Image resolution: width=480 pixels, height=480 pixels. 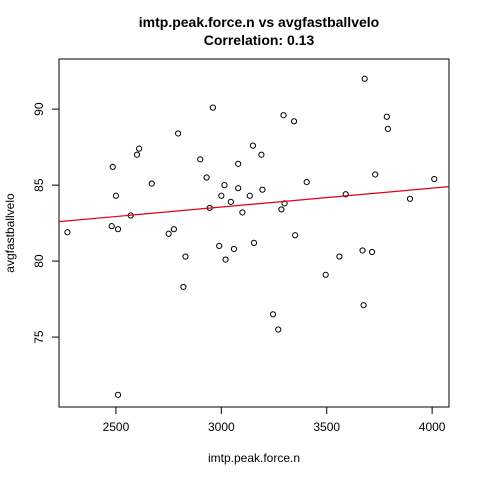 What do you see at coordinates (259, 22) in the screenshot?
I see `chart-title: imtp.peak.force.n vs avgfastballvelo` at bounding box center [259, 22].